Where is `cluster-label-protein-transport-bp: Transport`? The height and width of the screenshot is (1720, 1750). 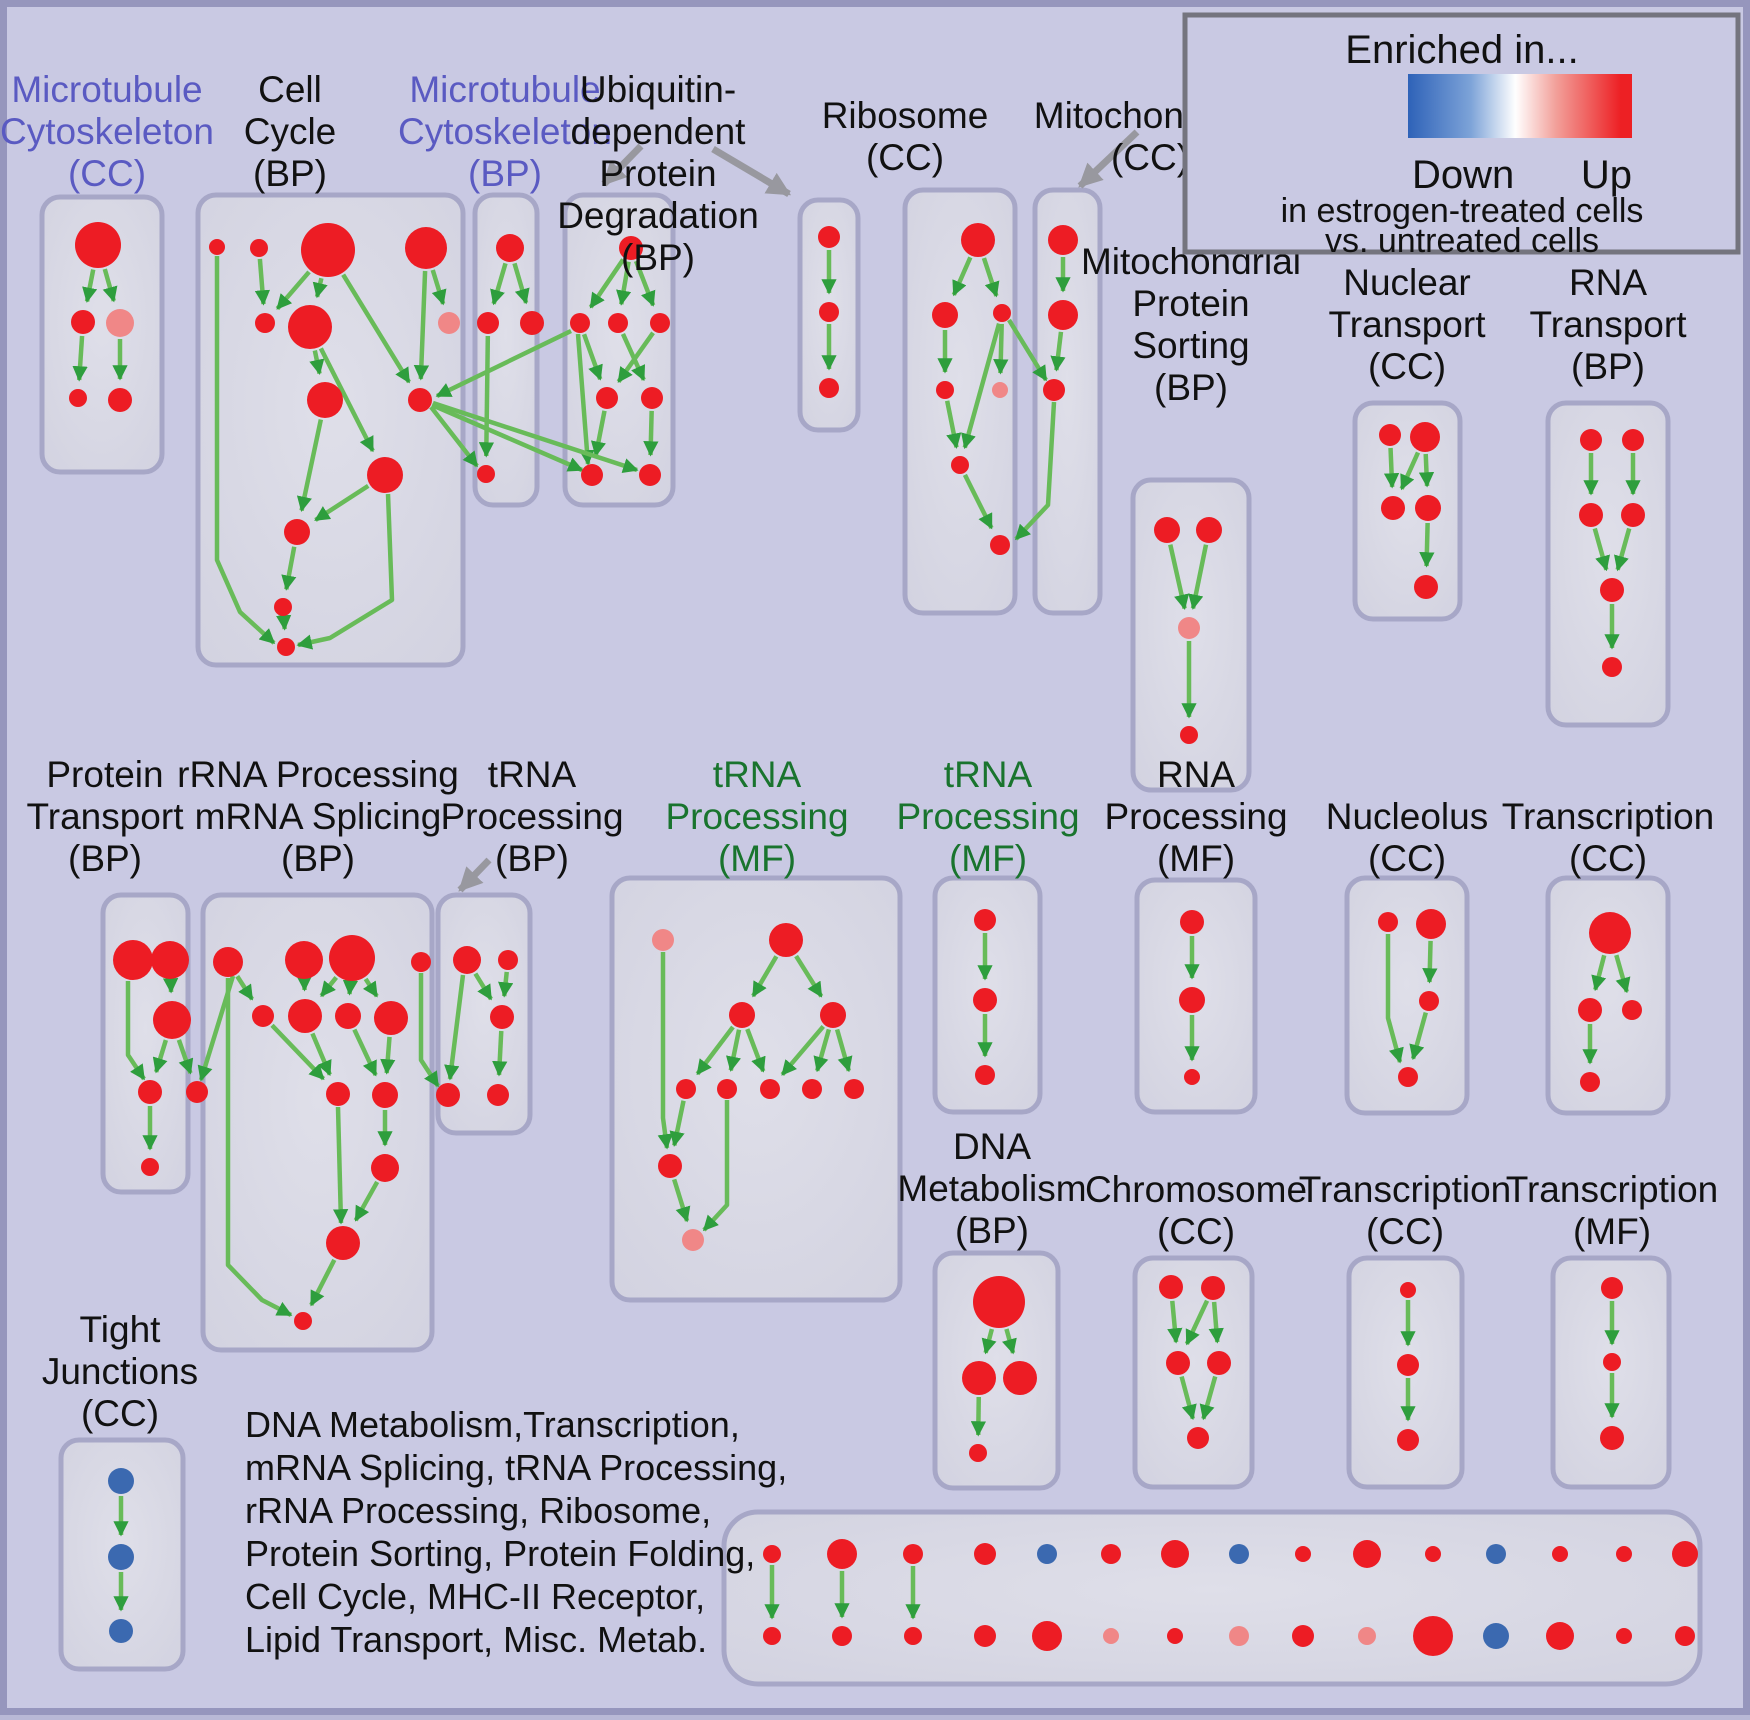 cluster-label-protein-transport-bp: Transport is located at coordinates (106, 816).